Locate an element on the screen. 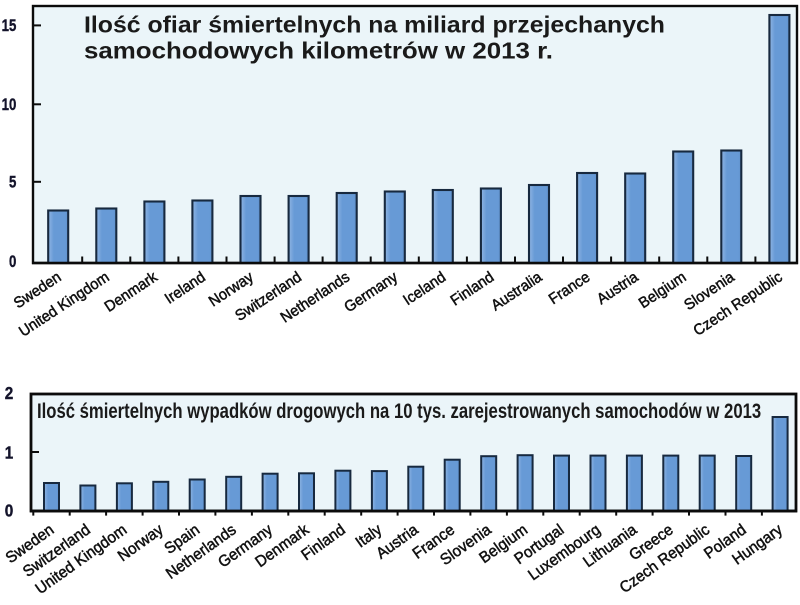 The image size is (800, 605). svg-text: 10 is located at coordinates (9, 105).